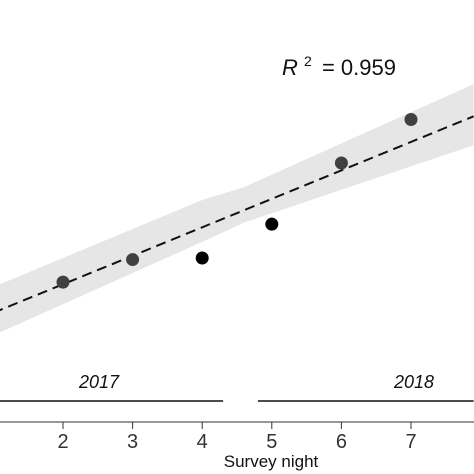  Describe the element at coordinates (62, 442) in the screenshot. I see `x-tick-label-2: 2` at that location.